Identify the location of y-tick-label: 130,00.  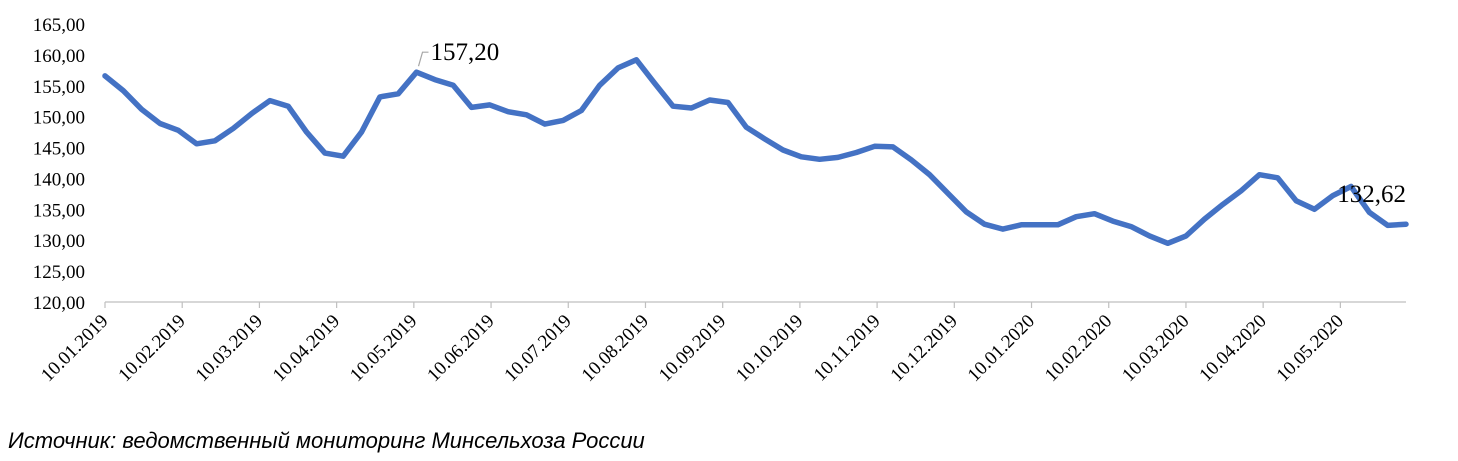
(59, 241).